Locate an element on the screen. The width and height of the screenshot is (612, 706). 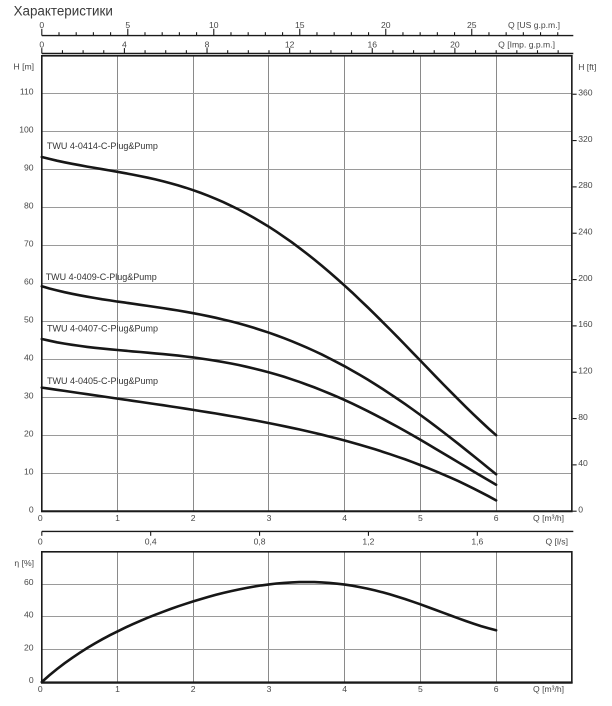
svg-text: 100 is located at coordinates (26, 130).